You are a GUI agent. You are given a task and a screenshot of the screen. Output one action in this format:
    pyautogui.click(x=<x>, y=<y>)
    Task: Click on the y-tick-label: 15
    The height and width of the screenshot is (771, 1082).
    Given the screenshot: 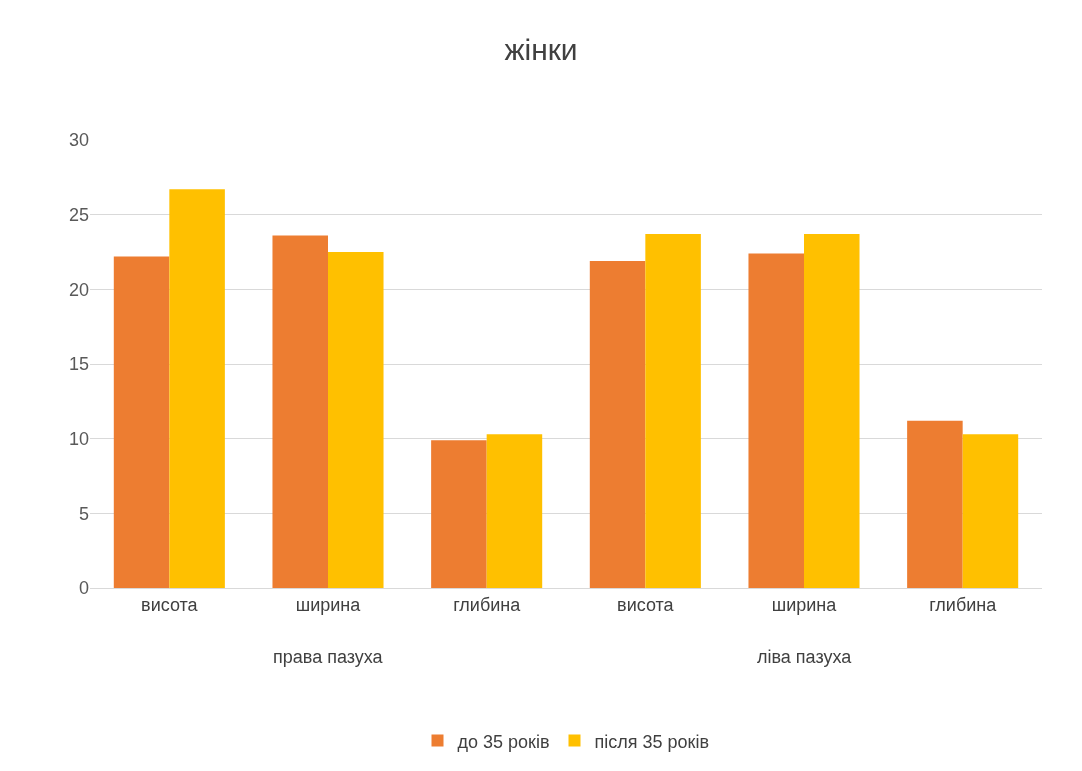 What is the action you would take?
    pyautogui.click(x=78, y=364)
    